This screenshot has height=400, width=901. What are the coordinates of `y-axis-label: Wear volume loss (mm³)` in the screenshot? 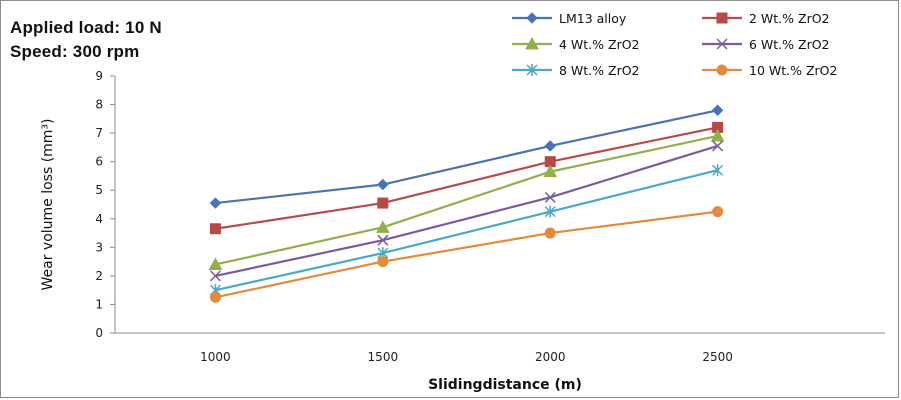 It's located at (48, 204).